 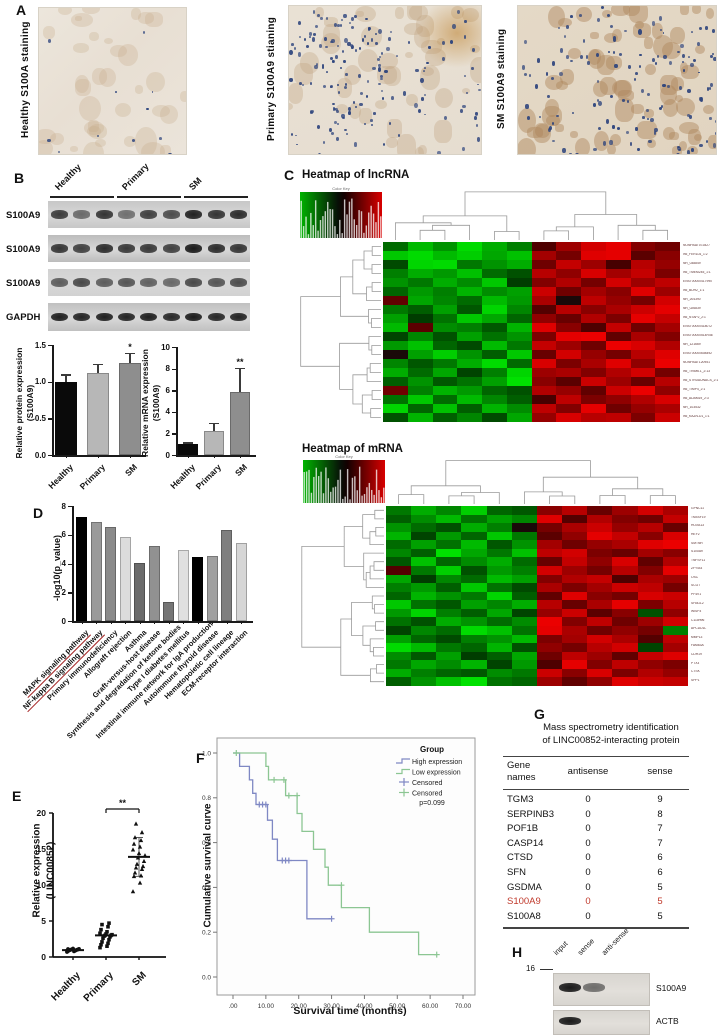 What do you see at coordinates (216, 197) in the screenshot?
I see `group-bracket-sm` at bounding box center [216, 197].